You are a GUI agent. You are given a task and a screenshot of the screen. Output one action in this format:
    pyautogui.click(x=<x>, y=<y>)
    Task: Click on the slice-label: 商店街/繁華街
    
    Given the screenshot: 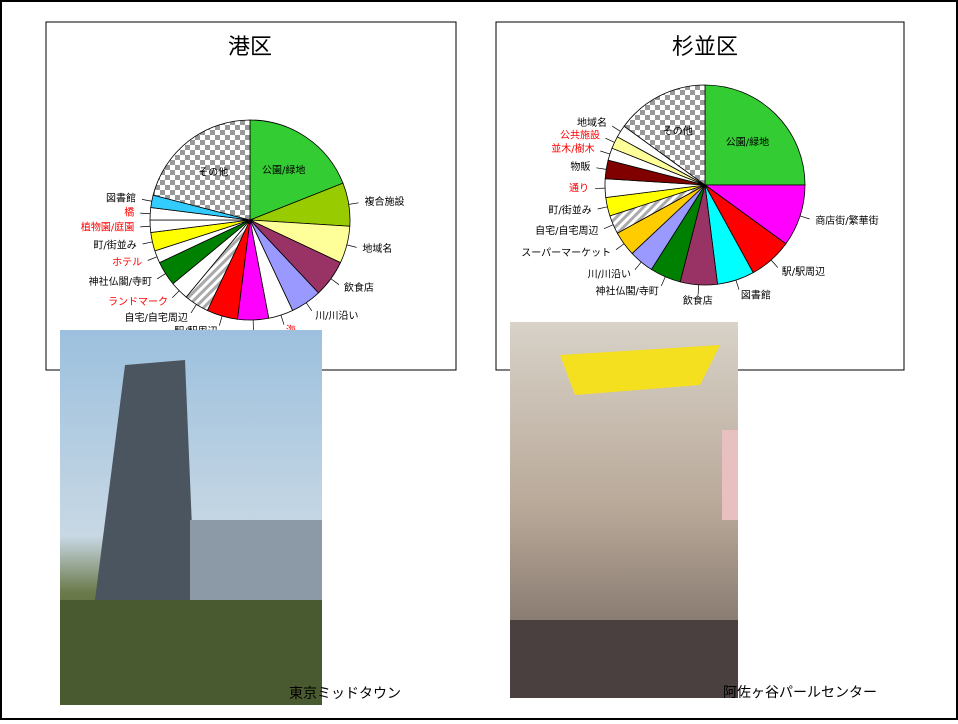 What is the action you would take?
    pyautogui.click(x=846, y=220)
    